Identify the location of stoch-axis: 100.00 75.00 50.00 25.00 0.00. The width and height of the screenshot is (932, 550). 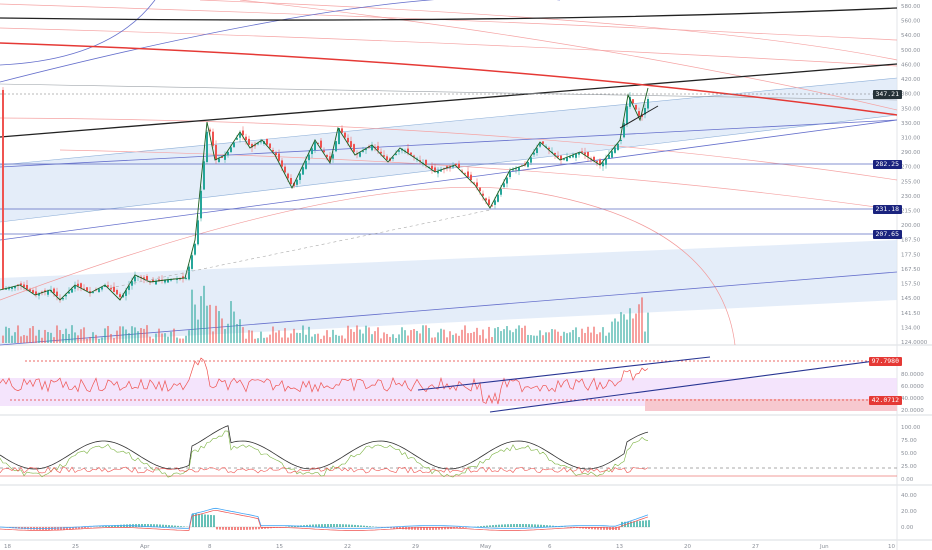
(911, 454).